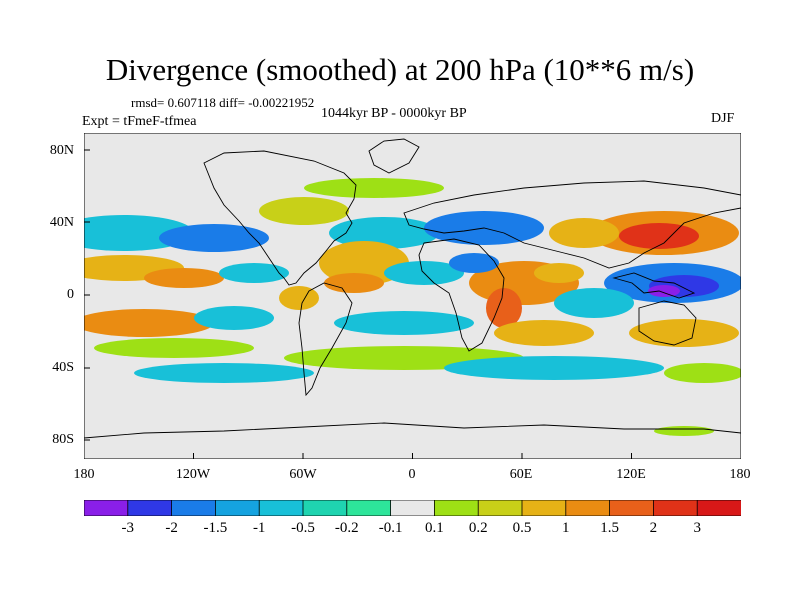 Image resolution: width=800 pixels, height=600 pixels. I want to click on colorbar-label: -0.2, so click(346, 528).